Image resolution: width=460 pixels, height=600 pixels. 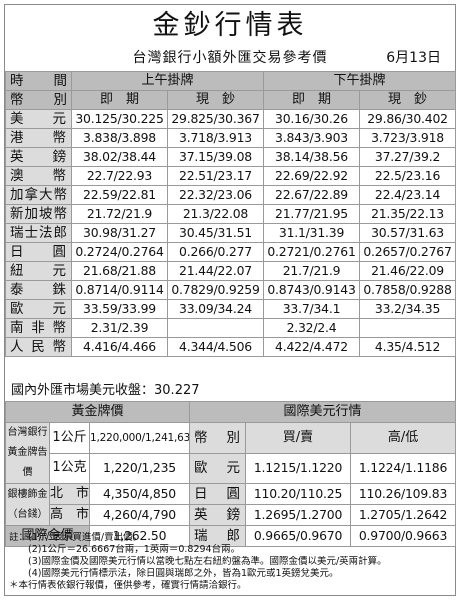 What do you see at coordinates (119, 195) in the screenshot?
I see `am-spot-value: 22.59/22.81` at bounding box center [119, 195].